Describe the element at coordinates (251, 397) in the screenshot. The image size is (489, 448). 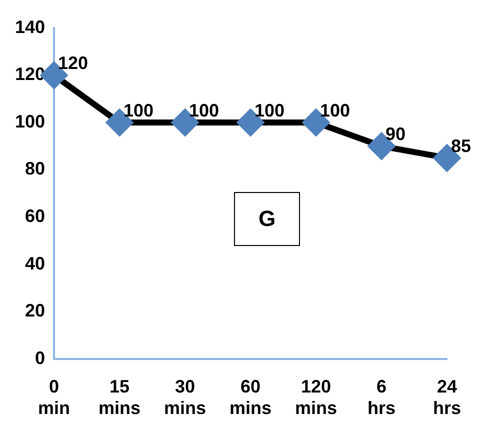
I see `x-tick-label: 60 mins` at that location.